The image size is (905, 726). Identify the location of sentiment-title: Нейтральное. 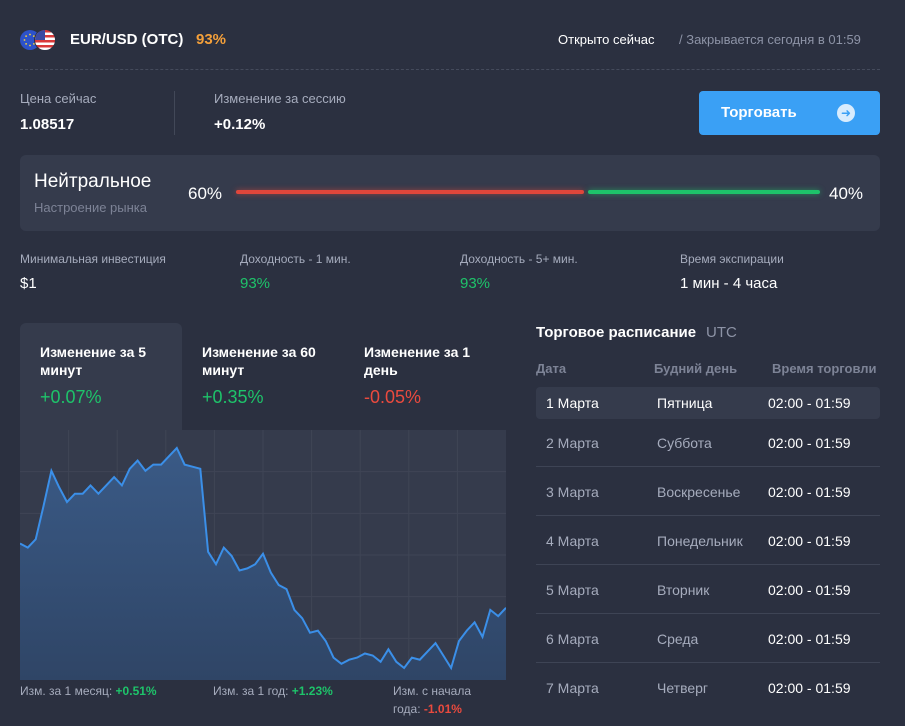
(93, 181).